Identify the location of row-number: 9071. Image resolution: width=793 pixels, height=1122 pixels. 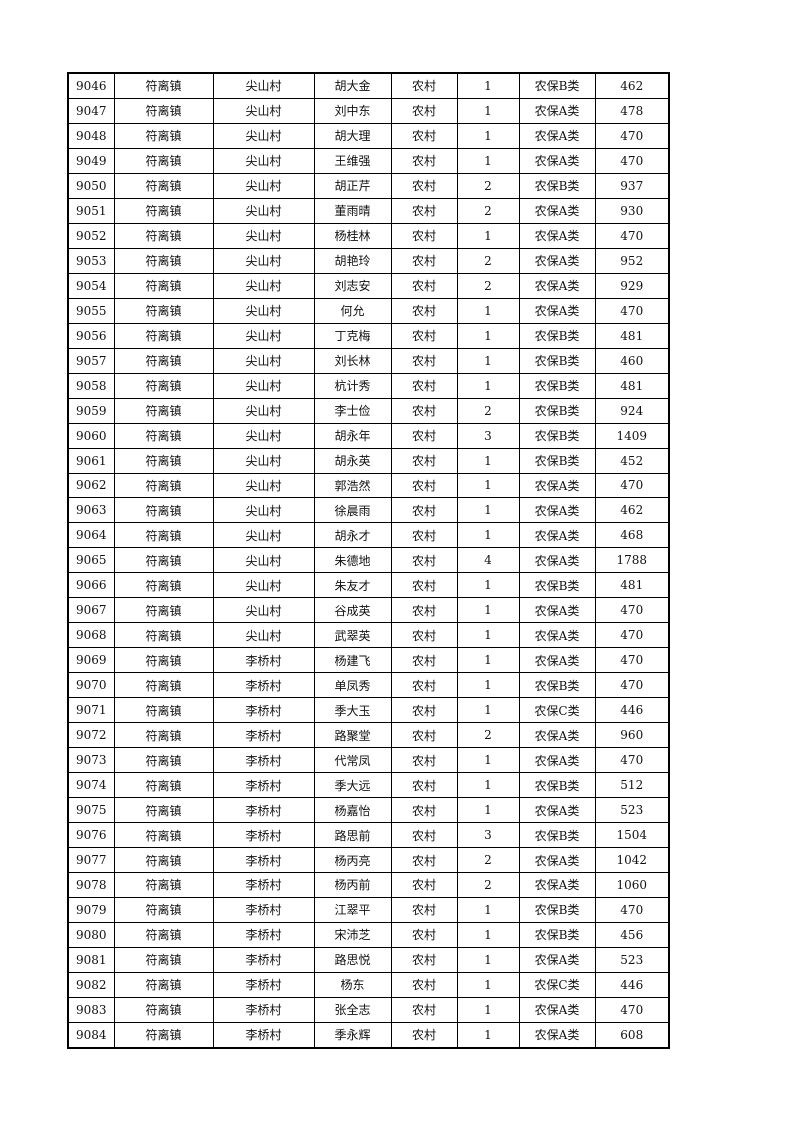
(91, 710).